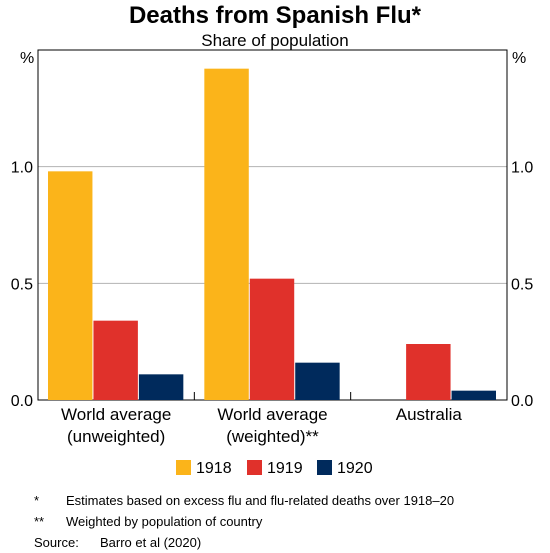 The image size is (550, 553). I want to click on category-label-1-line-1: (weighted)**, so click(272, 436).